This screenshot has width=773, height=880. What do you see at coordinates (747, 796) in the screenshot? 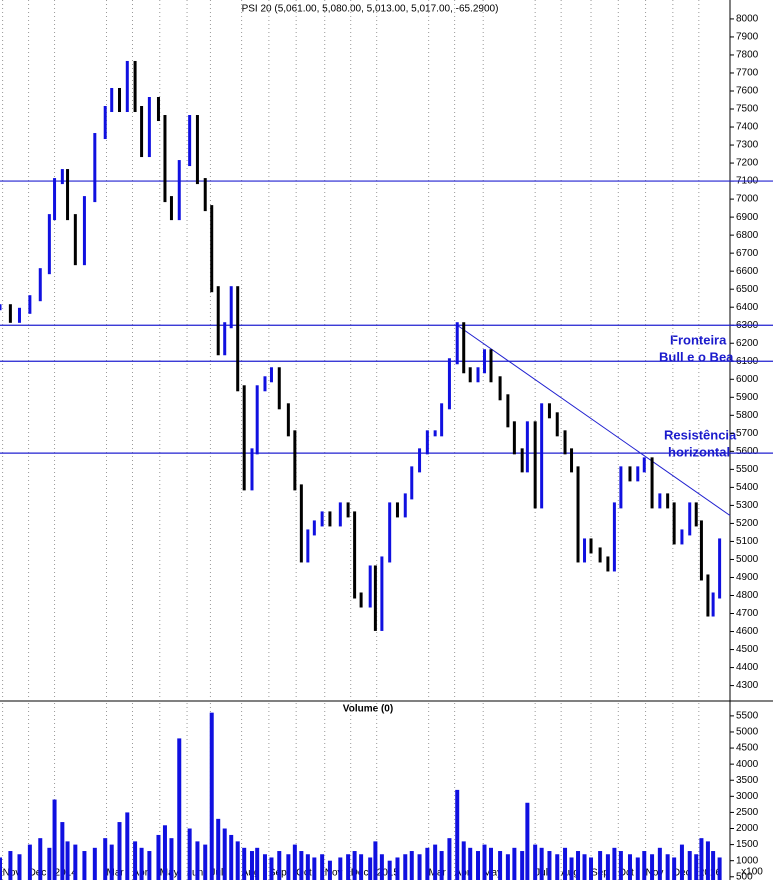
I see `y2-tick-label: 3000` at bounding box center [747, 796].